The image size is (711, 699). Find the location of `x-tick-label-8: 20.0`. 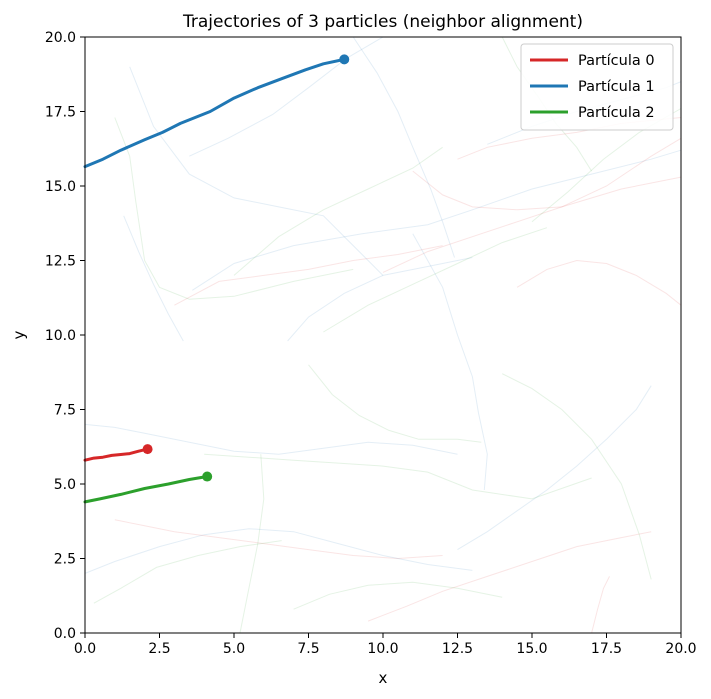

x-tick-label-8: 20.0 is located at coordinates (680, 649).